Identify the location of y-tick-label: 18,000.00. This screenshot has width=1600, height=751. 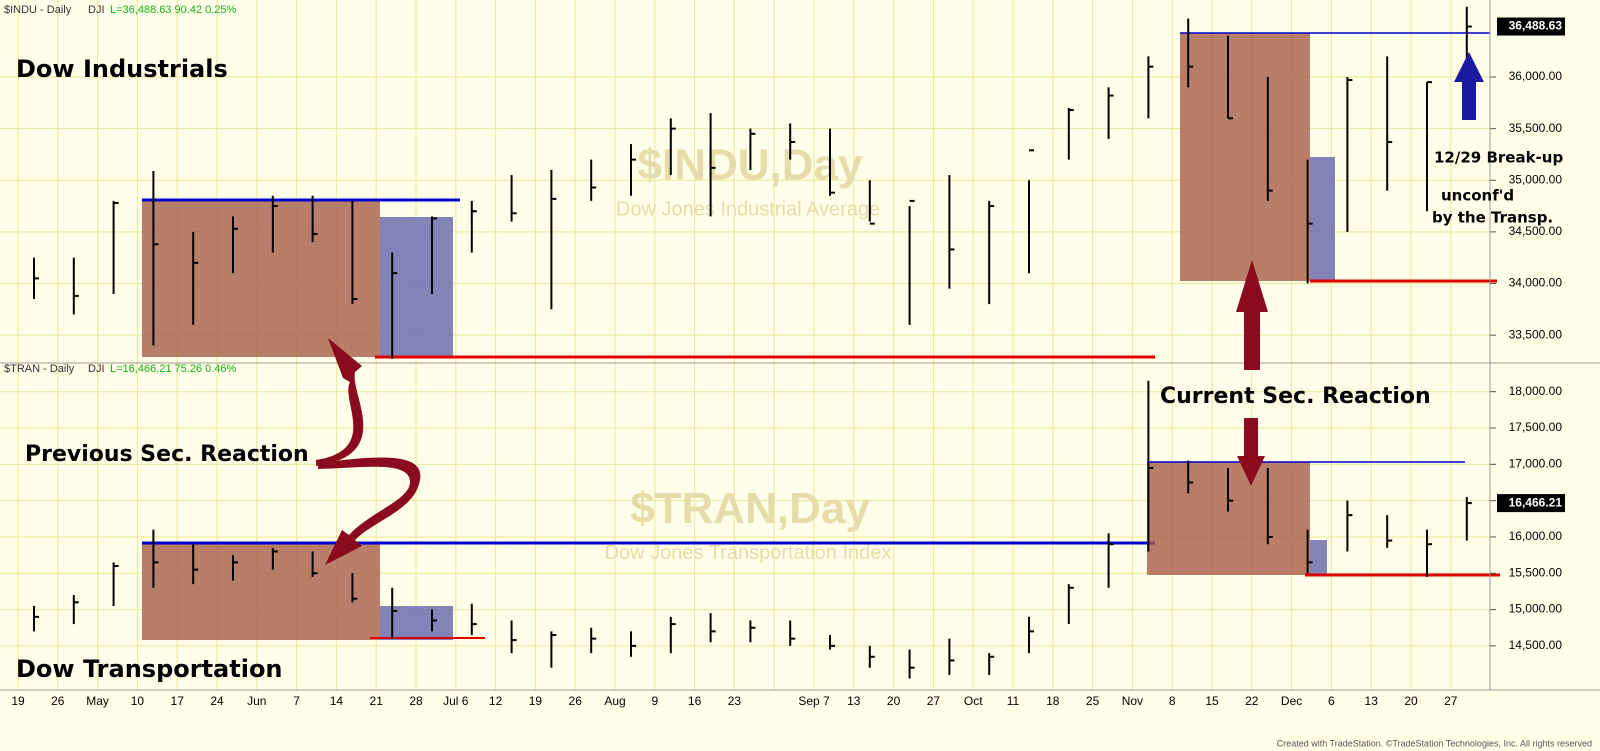
(1536, 391).